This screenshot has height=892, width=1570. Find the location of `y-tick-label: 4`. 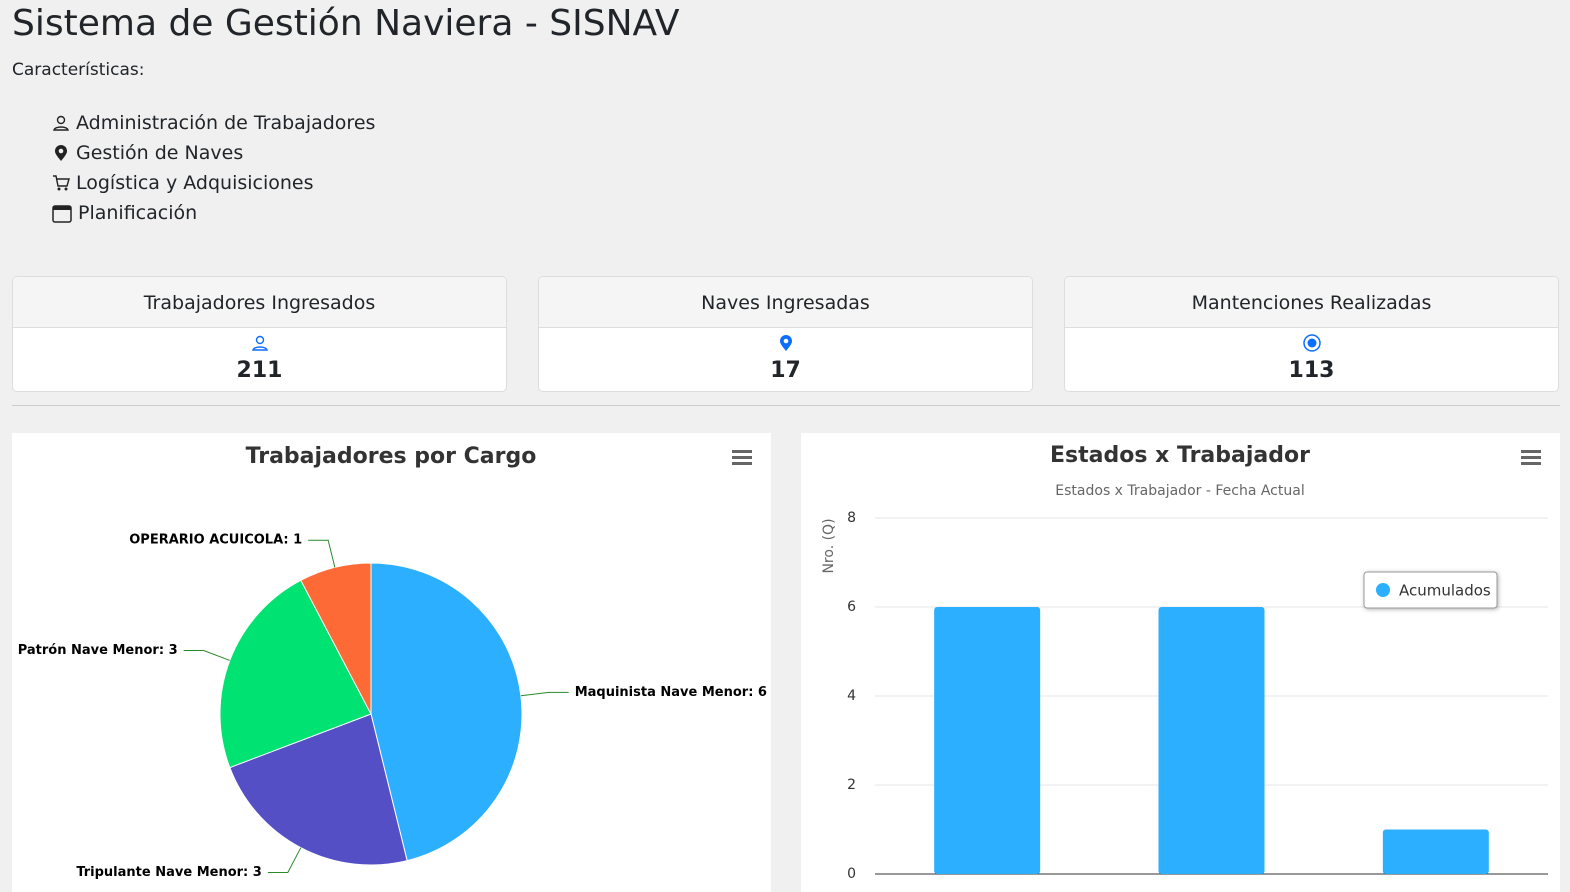

y-tick-label: 4 is located at coordinates (851, 696).